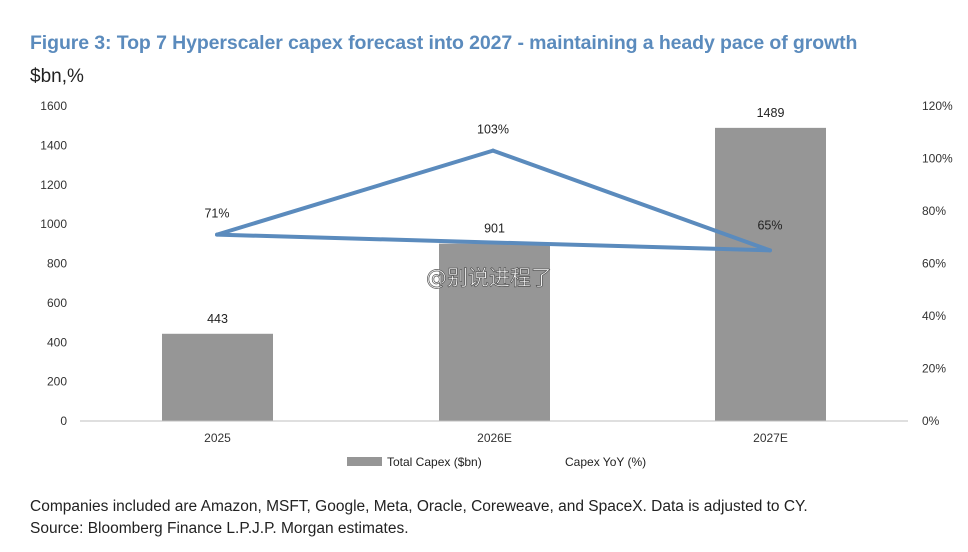 This screenshot has width=968, height=552. Describe the element at coordinates (53, 224) in the screenshot. I see `left-tick-label: 1000` at that location.